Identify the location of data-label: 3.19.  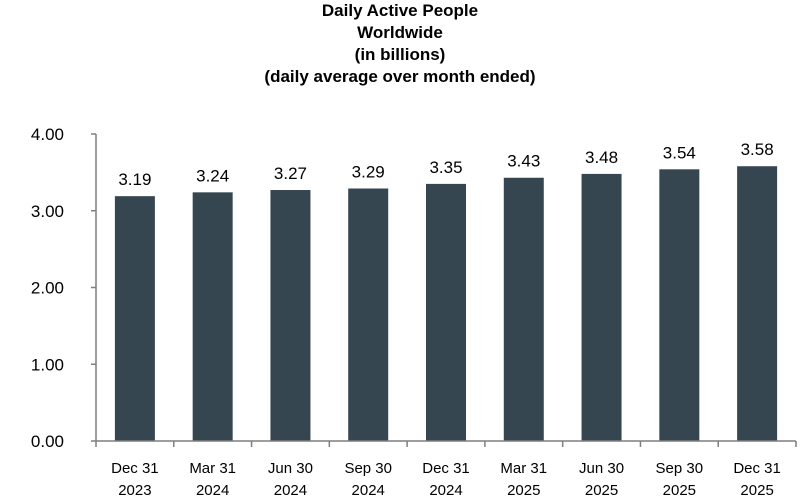
(134, 179).